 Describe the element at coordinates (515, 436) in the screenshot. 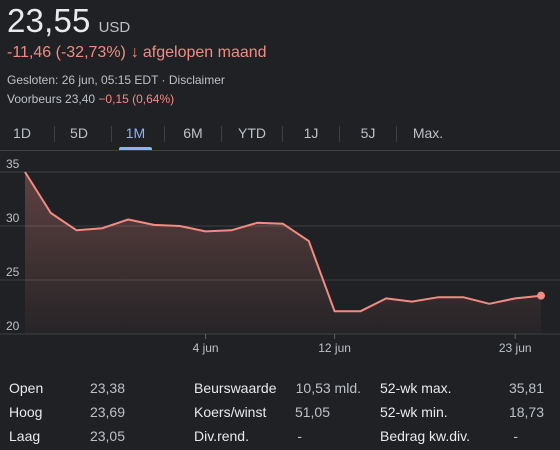

I see `stat-value-quarterly-div: -` at that location.